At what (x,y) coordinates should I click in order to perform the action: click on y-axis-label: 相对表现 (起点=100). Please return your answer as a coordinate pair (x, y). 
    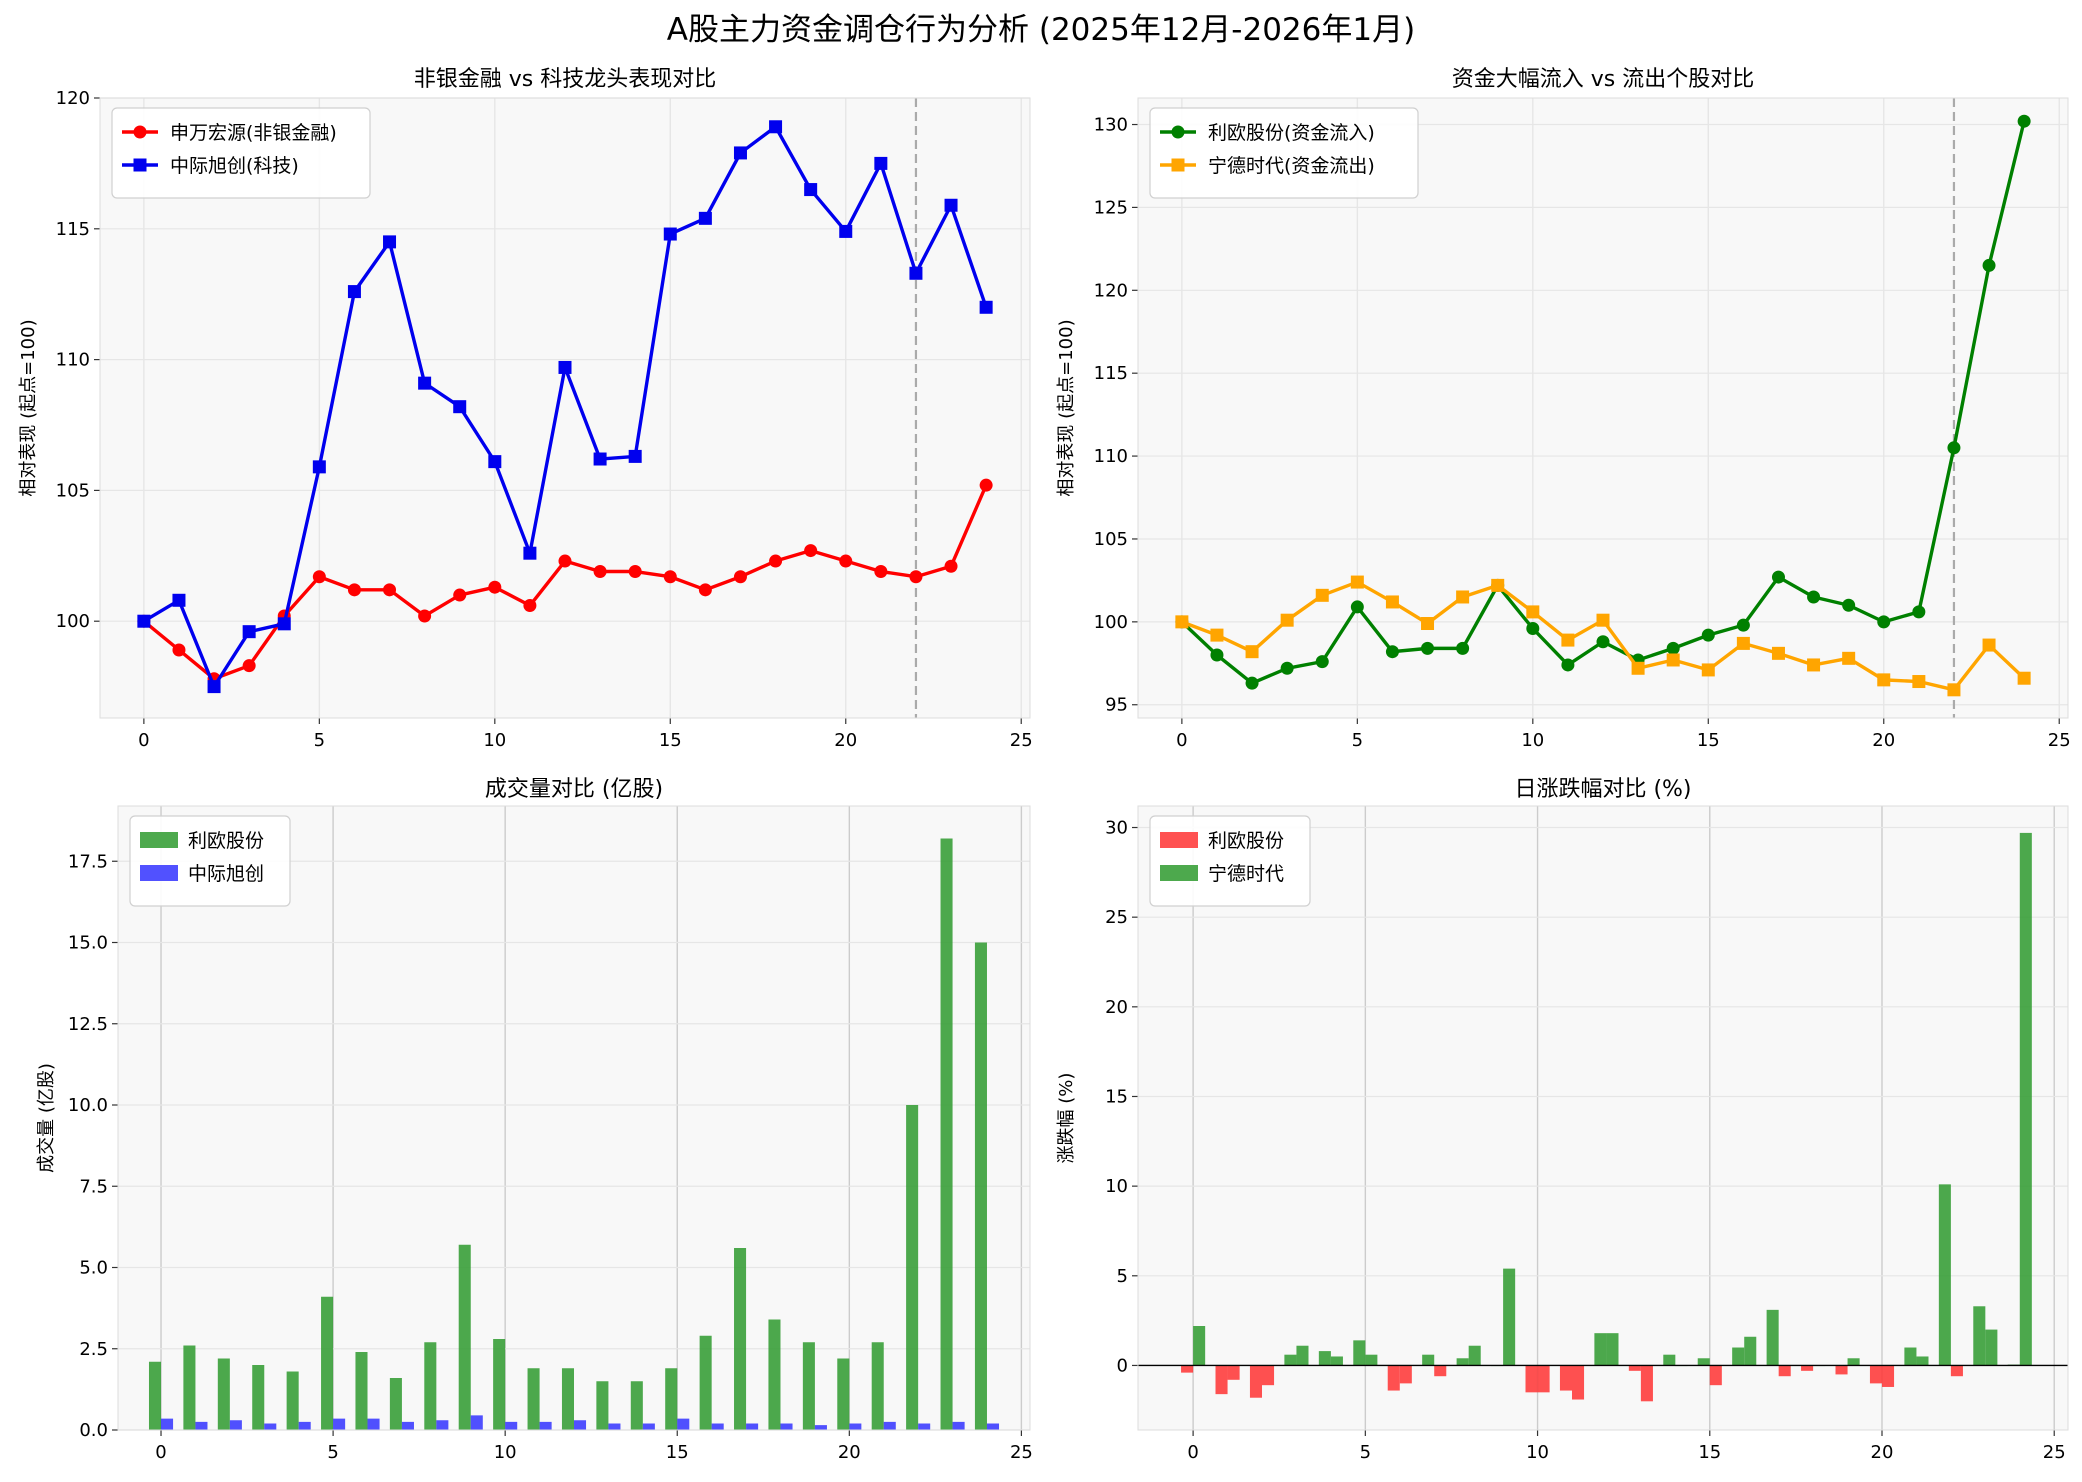
    Looking at the image, I should click on (1066, 407).